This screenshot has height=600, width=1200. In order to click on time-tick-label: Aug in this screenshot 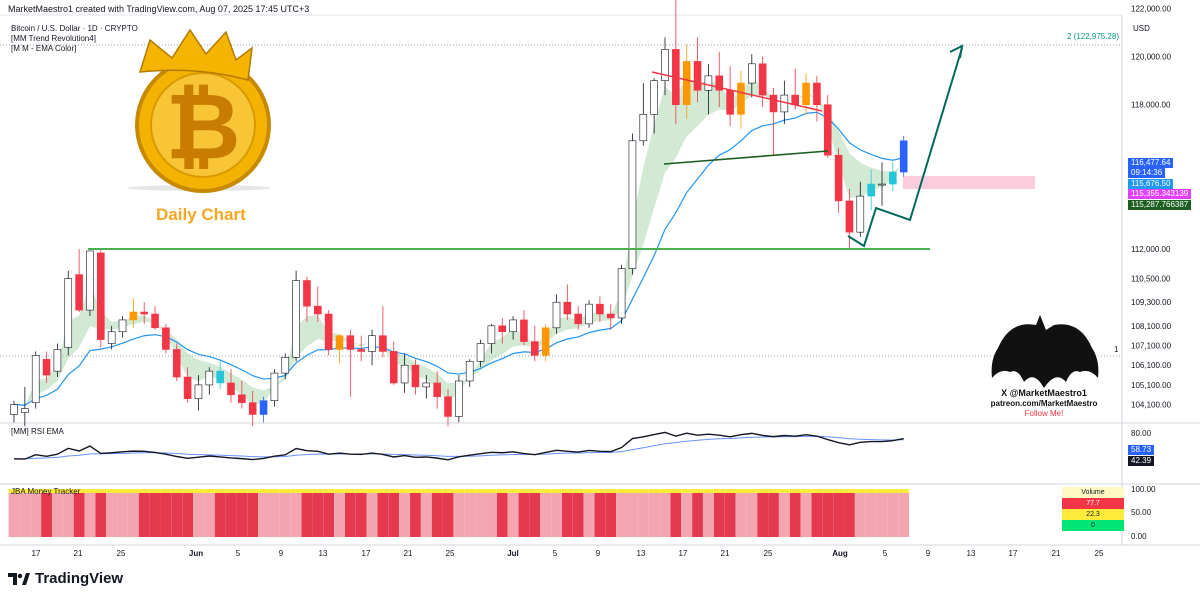, I will do `click(840, 553)`.